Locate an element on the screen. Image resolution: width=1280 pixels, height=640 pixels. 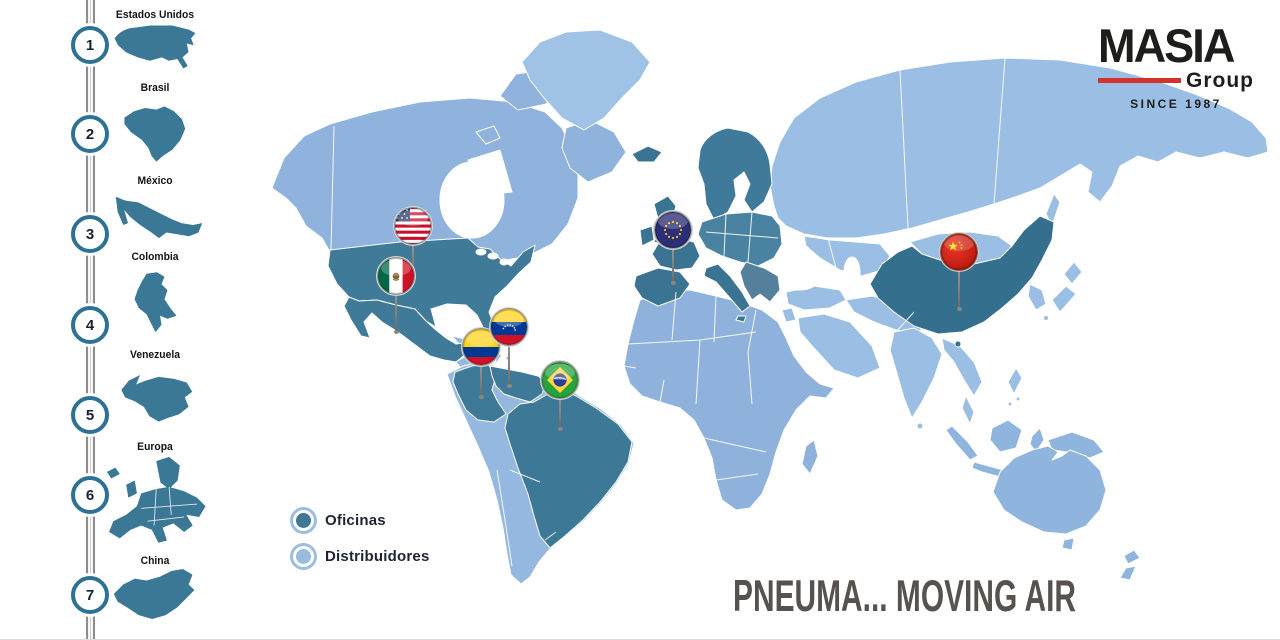
china-silhouette-icon is located at coordinates (154, 594).